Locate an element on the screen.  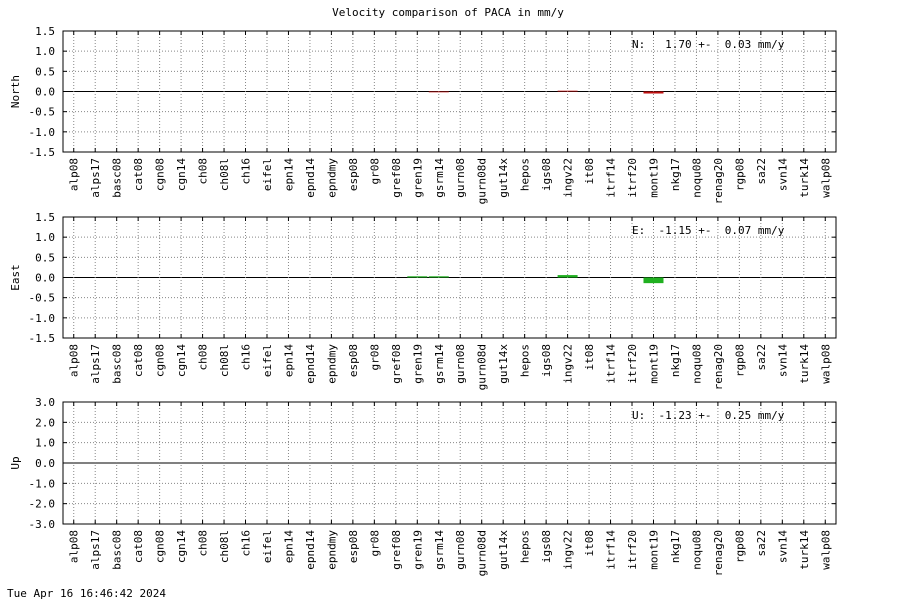
y-tick-label: 1.5 is located at coordinates (45, 31).